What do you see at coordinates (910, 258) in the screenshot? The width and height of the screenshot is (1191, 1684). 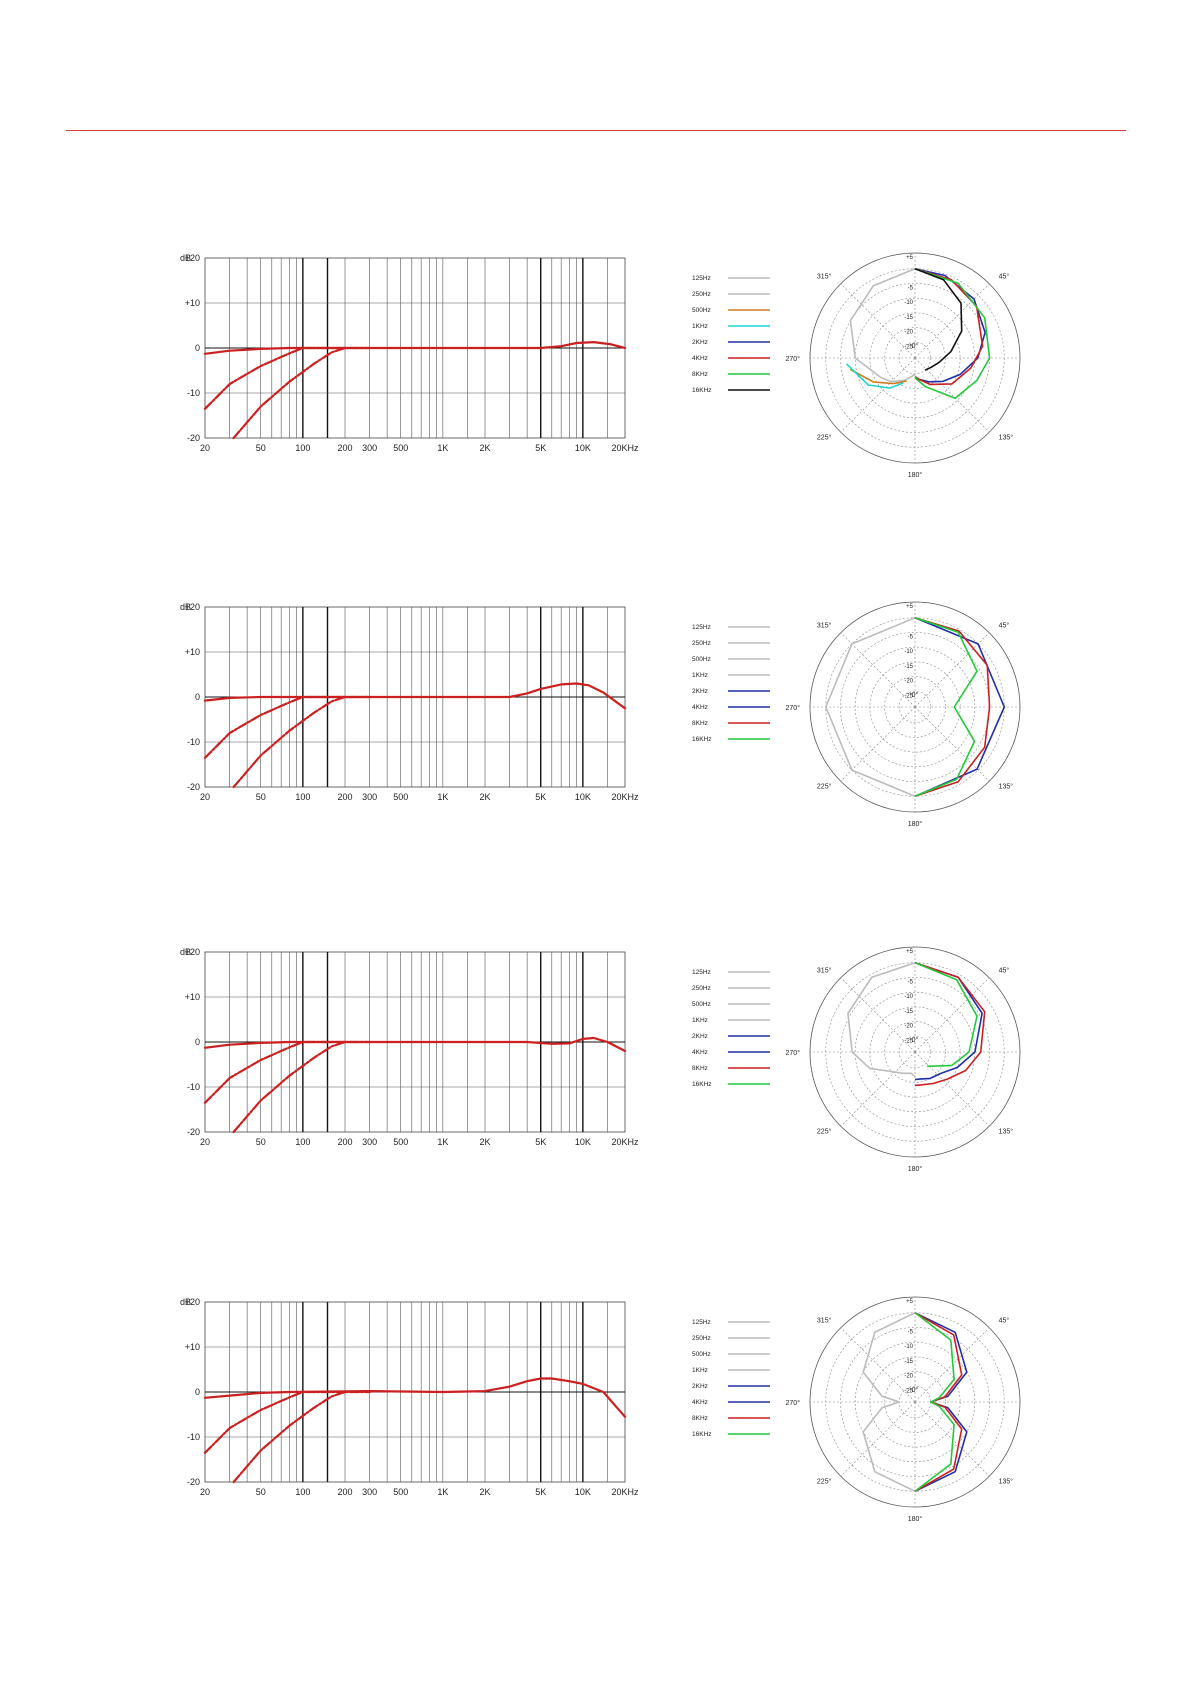 I see `ring-label: +5` at bounding box center [910, 258].